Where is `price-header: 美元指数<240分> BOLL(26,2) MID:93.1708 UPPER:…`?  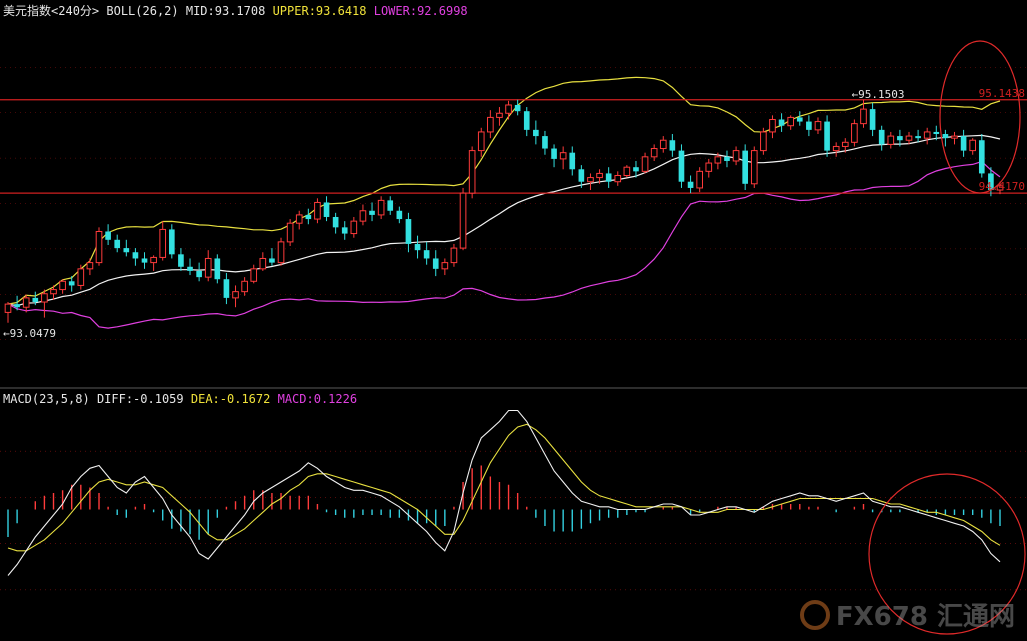
price-header: 美元指数<240分> BOLL(26,2) MID:93.1708 UPPER:… is located at coordinates (235, 11).